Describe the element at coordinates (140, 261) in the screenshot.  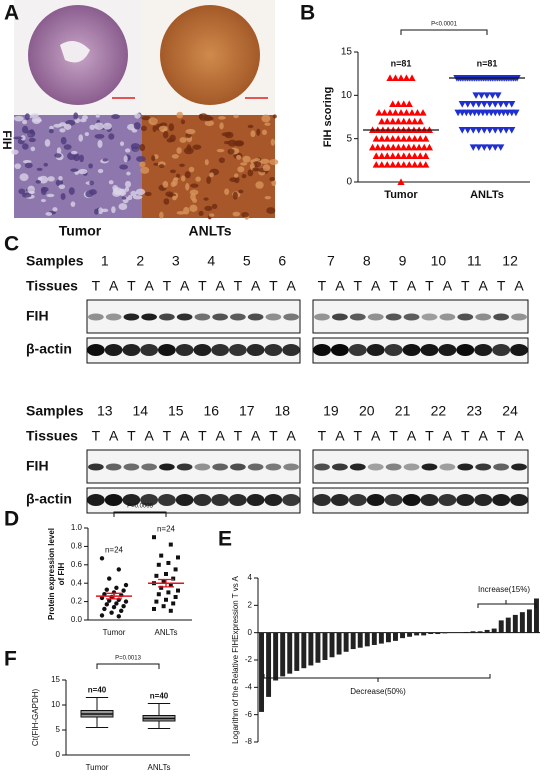
I see `sample-number: 2` at that location.